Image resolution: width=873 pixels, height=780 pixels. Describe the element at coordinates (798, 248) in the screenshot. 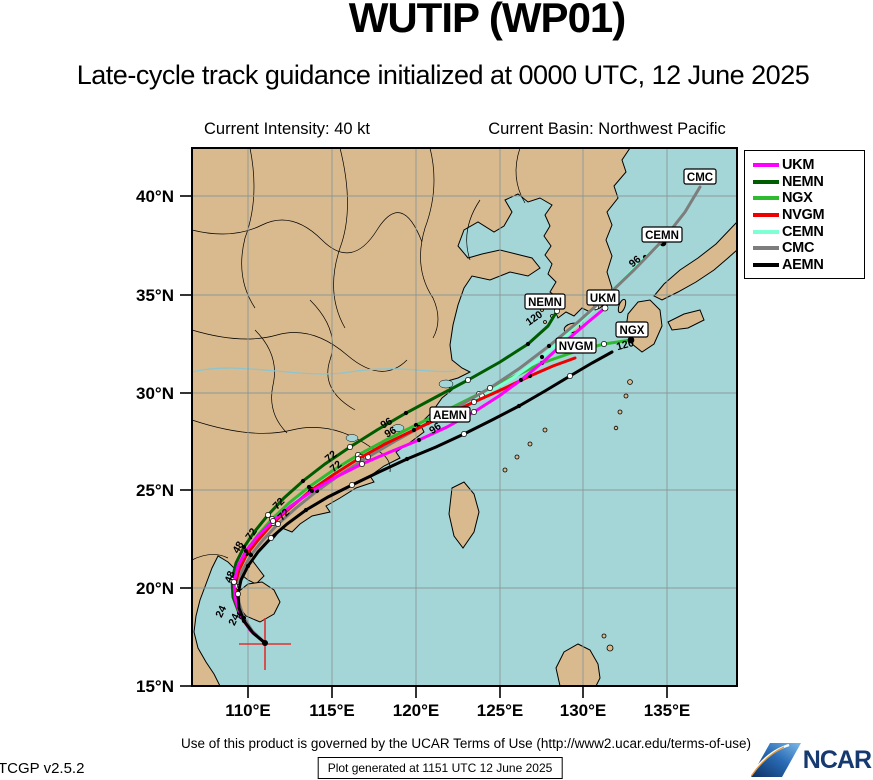

I see `legend-label-cmc: CMC` at that location.